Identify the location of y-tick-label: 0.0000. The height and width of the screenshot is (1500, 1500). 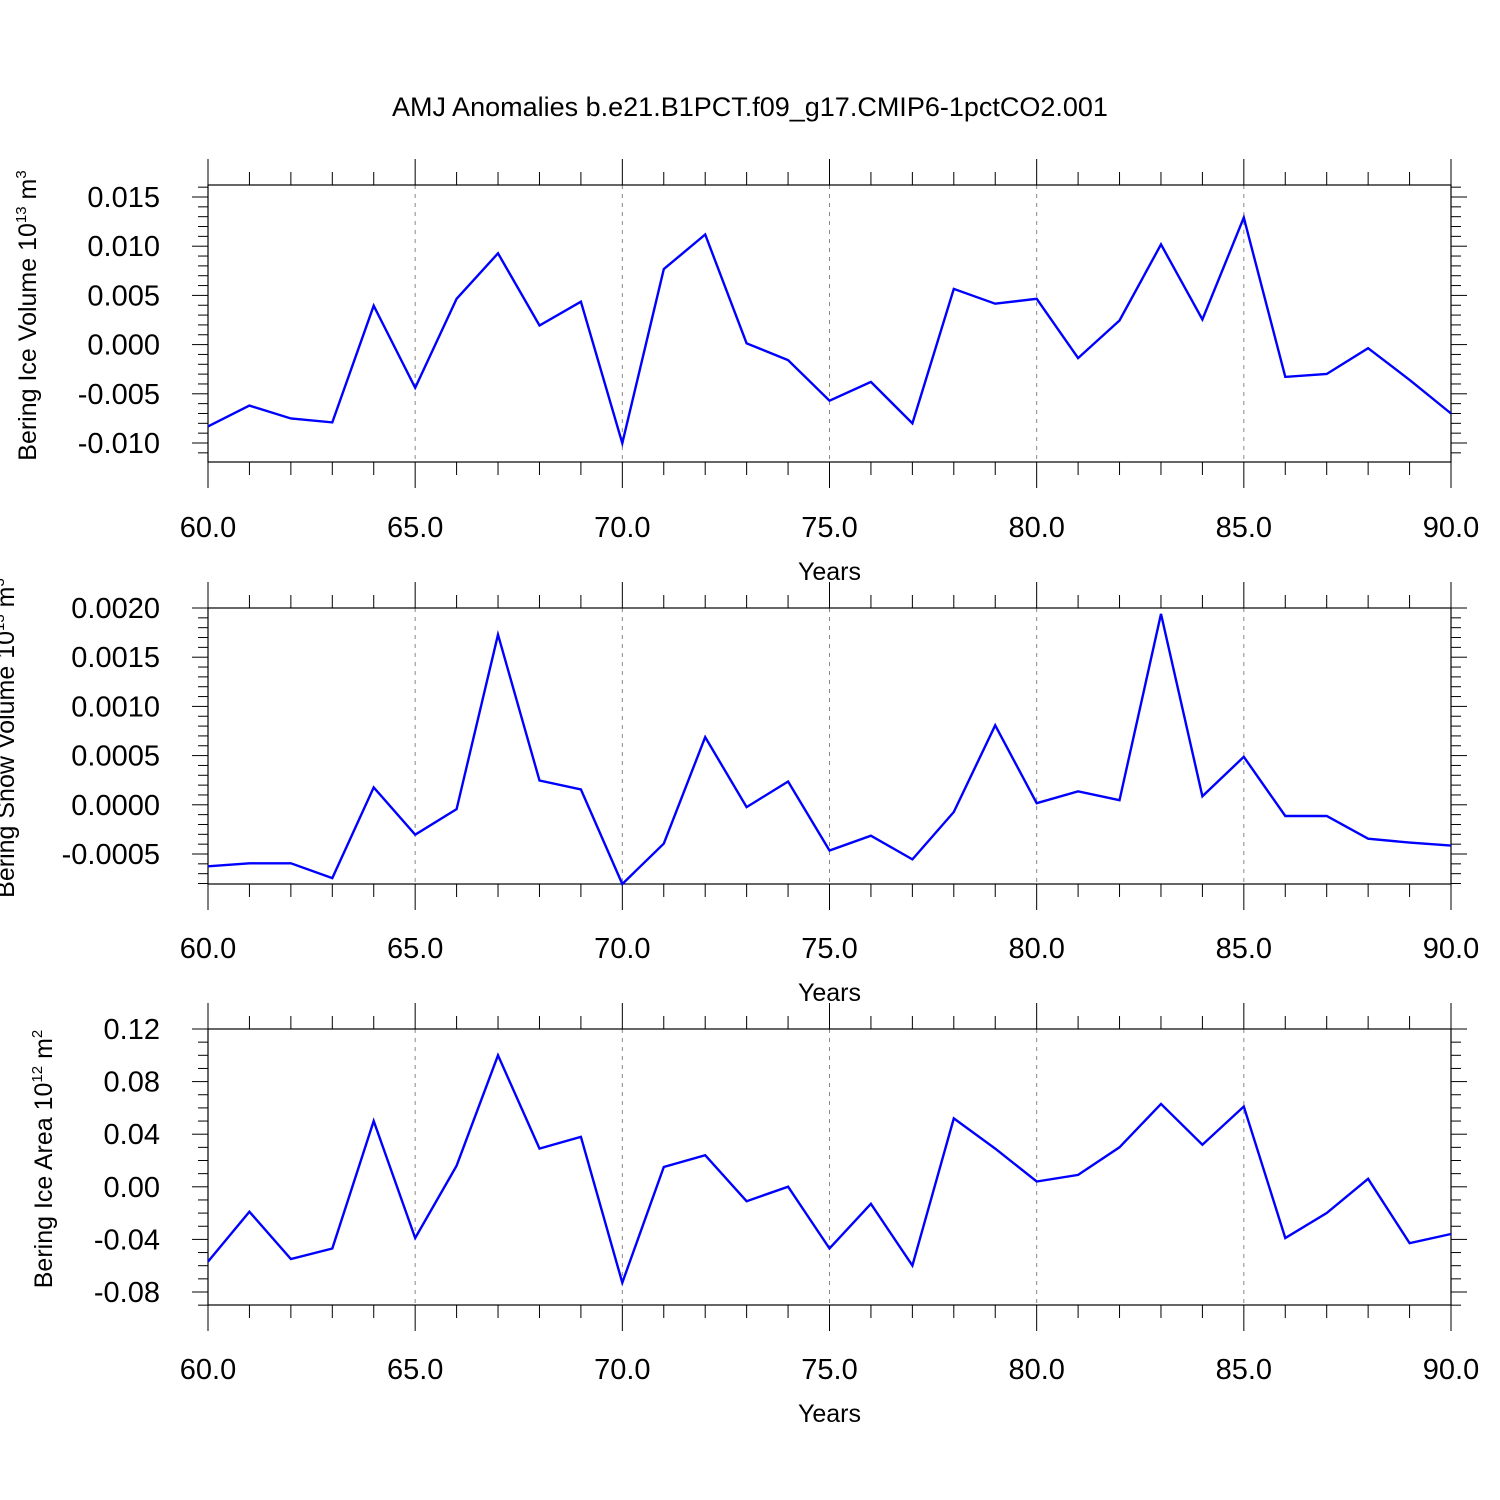
(115, 806).